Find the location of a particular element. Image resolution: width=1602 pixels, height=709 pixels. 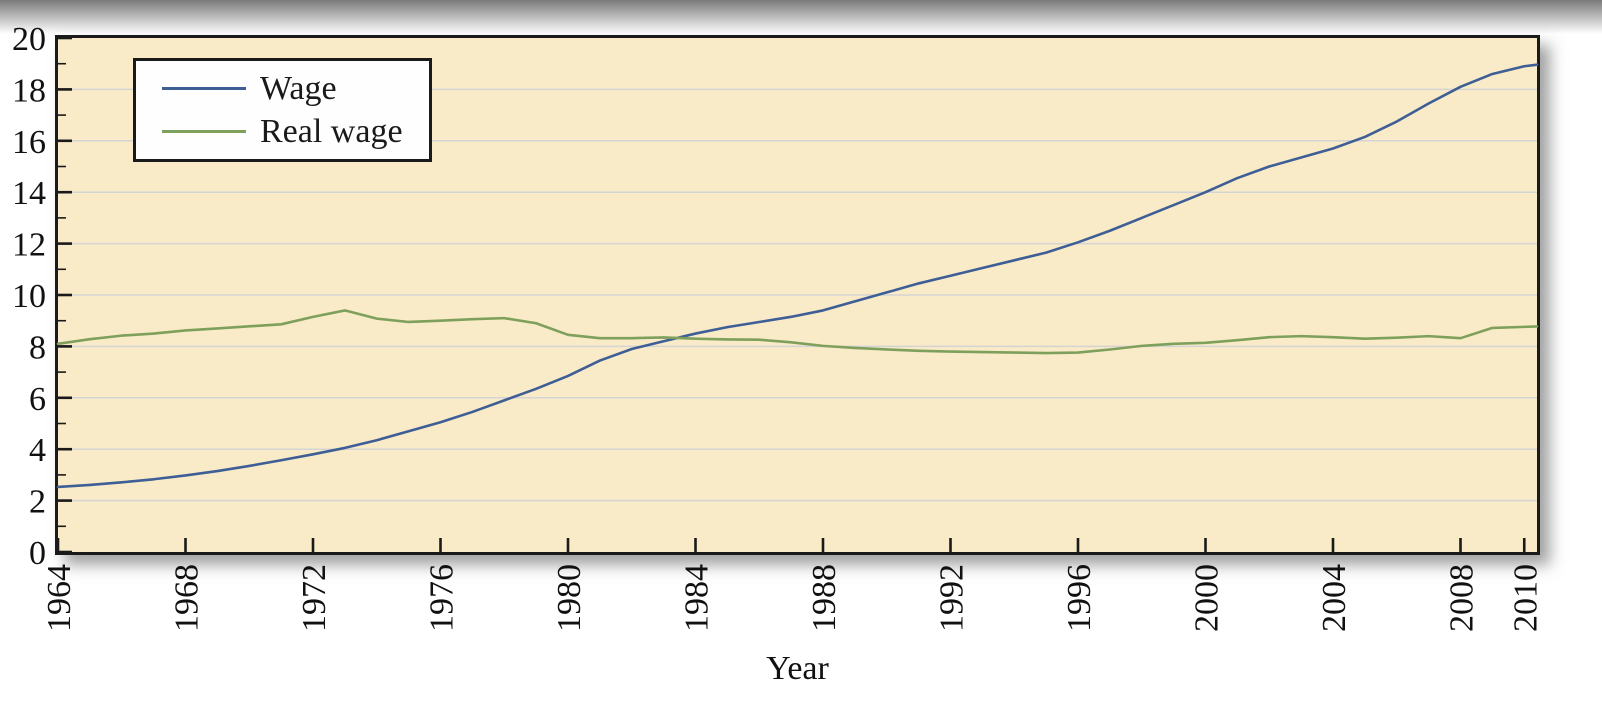

y-tick-label: 4 is located at coordinates (37, 450).